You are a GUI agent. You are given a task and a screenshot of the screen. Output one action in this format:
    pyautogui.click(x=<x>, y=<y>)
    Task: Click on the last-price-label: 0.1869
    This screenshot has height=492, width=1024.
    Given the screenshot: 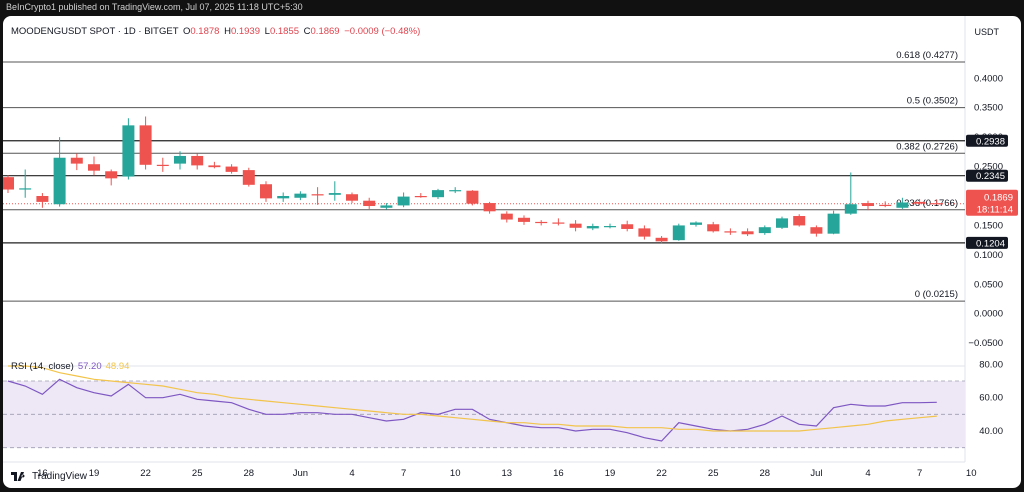 What is the action you would take?
    pyautogui.click(x=998, y=198)
    